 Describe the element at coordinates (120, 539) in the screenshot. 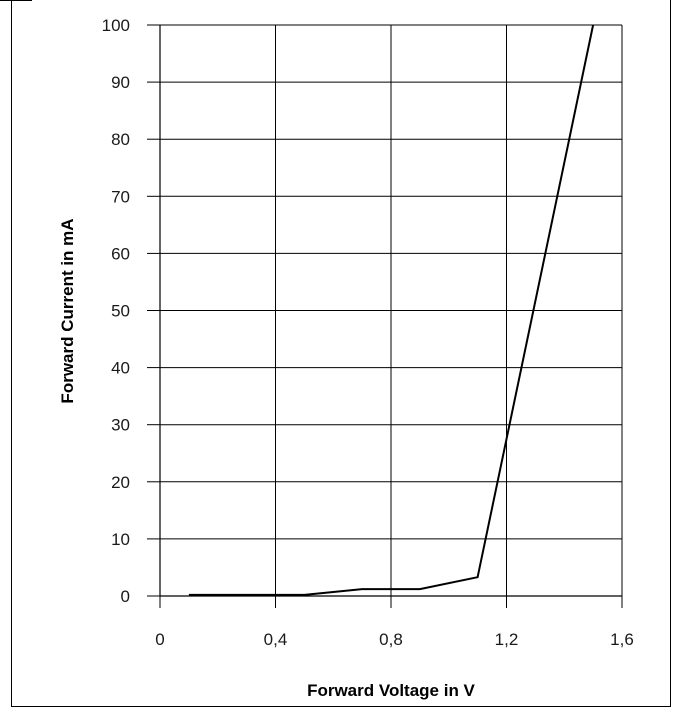

I see `y-tick-label-1: 10` at that location.